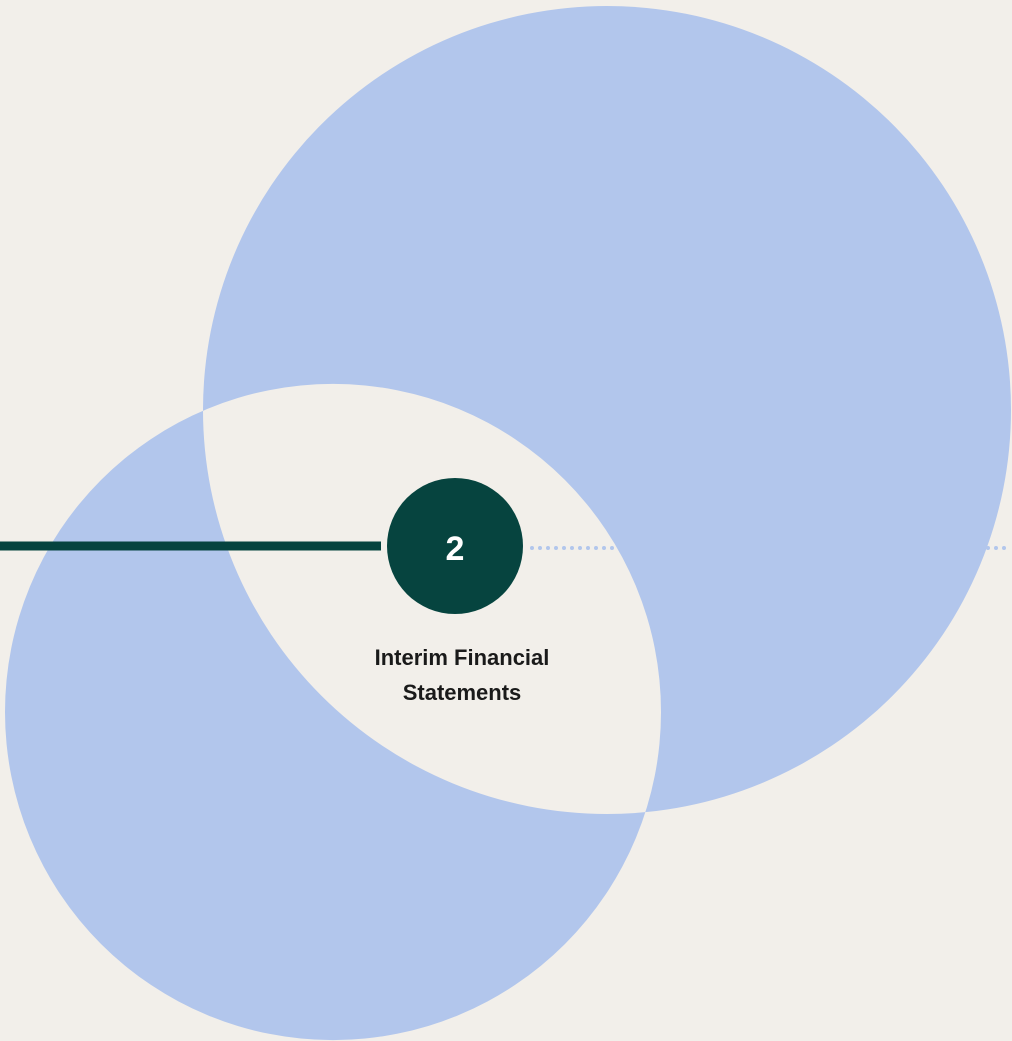 This screenshot has height=1041, width=1012. What do you see at coordinates (455, 549) in the screenshot?
I see `step-number: 2` at bounding box center [455, 549].